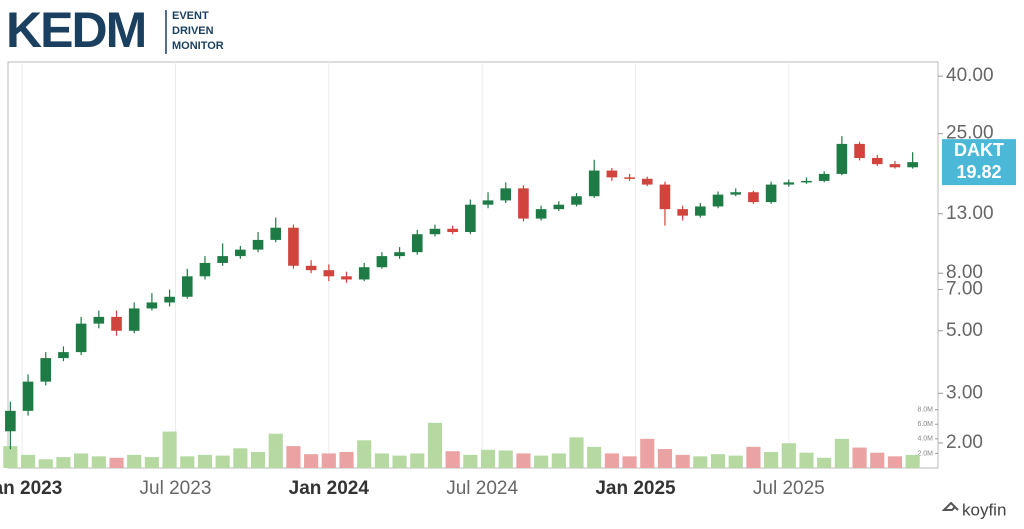 This screenshot has height=529, width=1024. What do you see at coordinates (964, 272) in the screenshot?
I see `y-tick-label: 8.00` at bounding box center [964, 272].